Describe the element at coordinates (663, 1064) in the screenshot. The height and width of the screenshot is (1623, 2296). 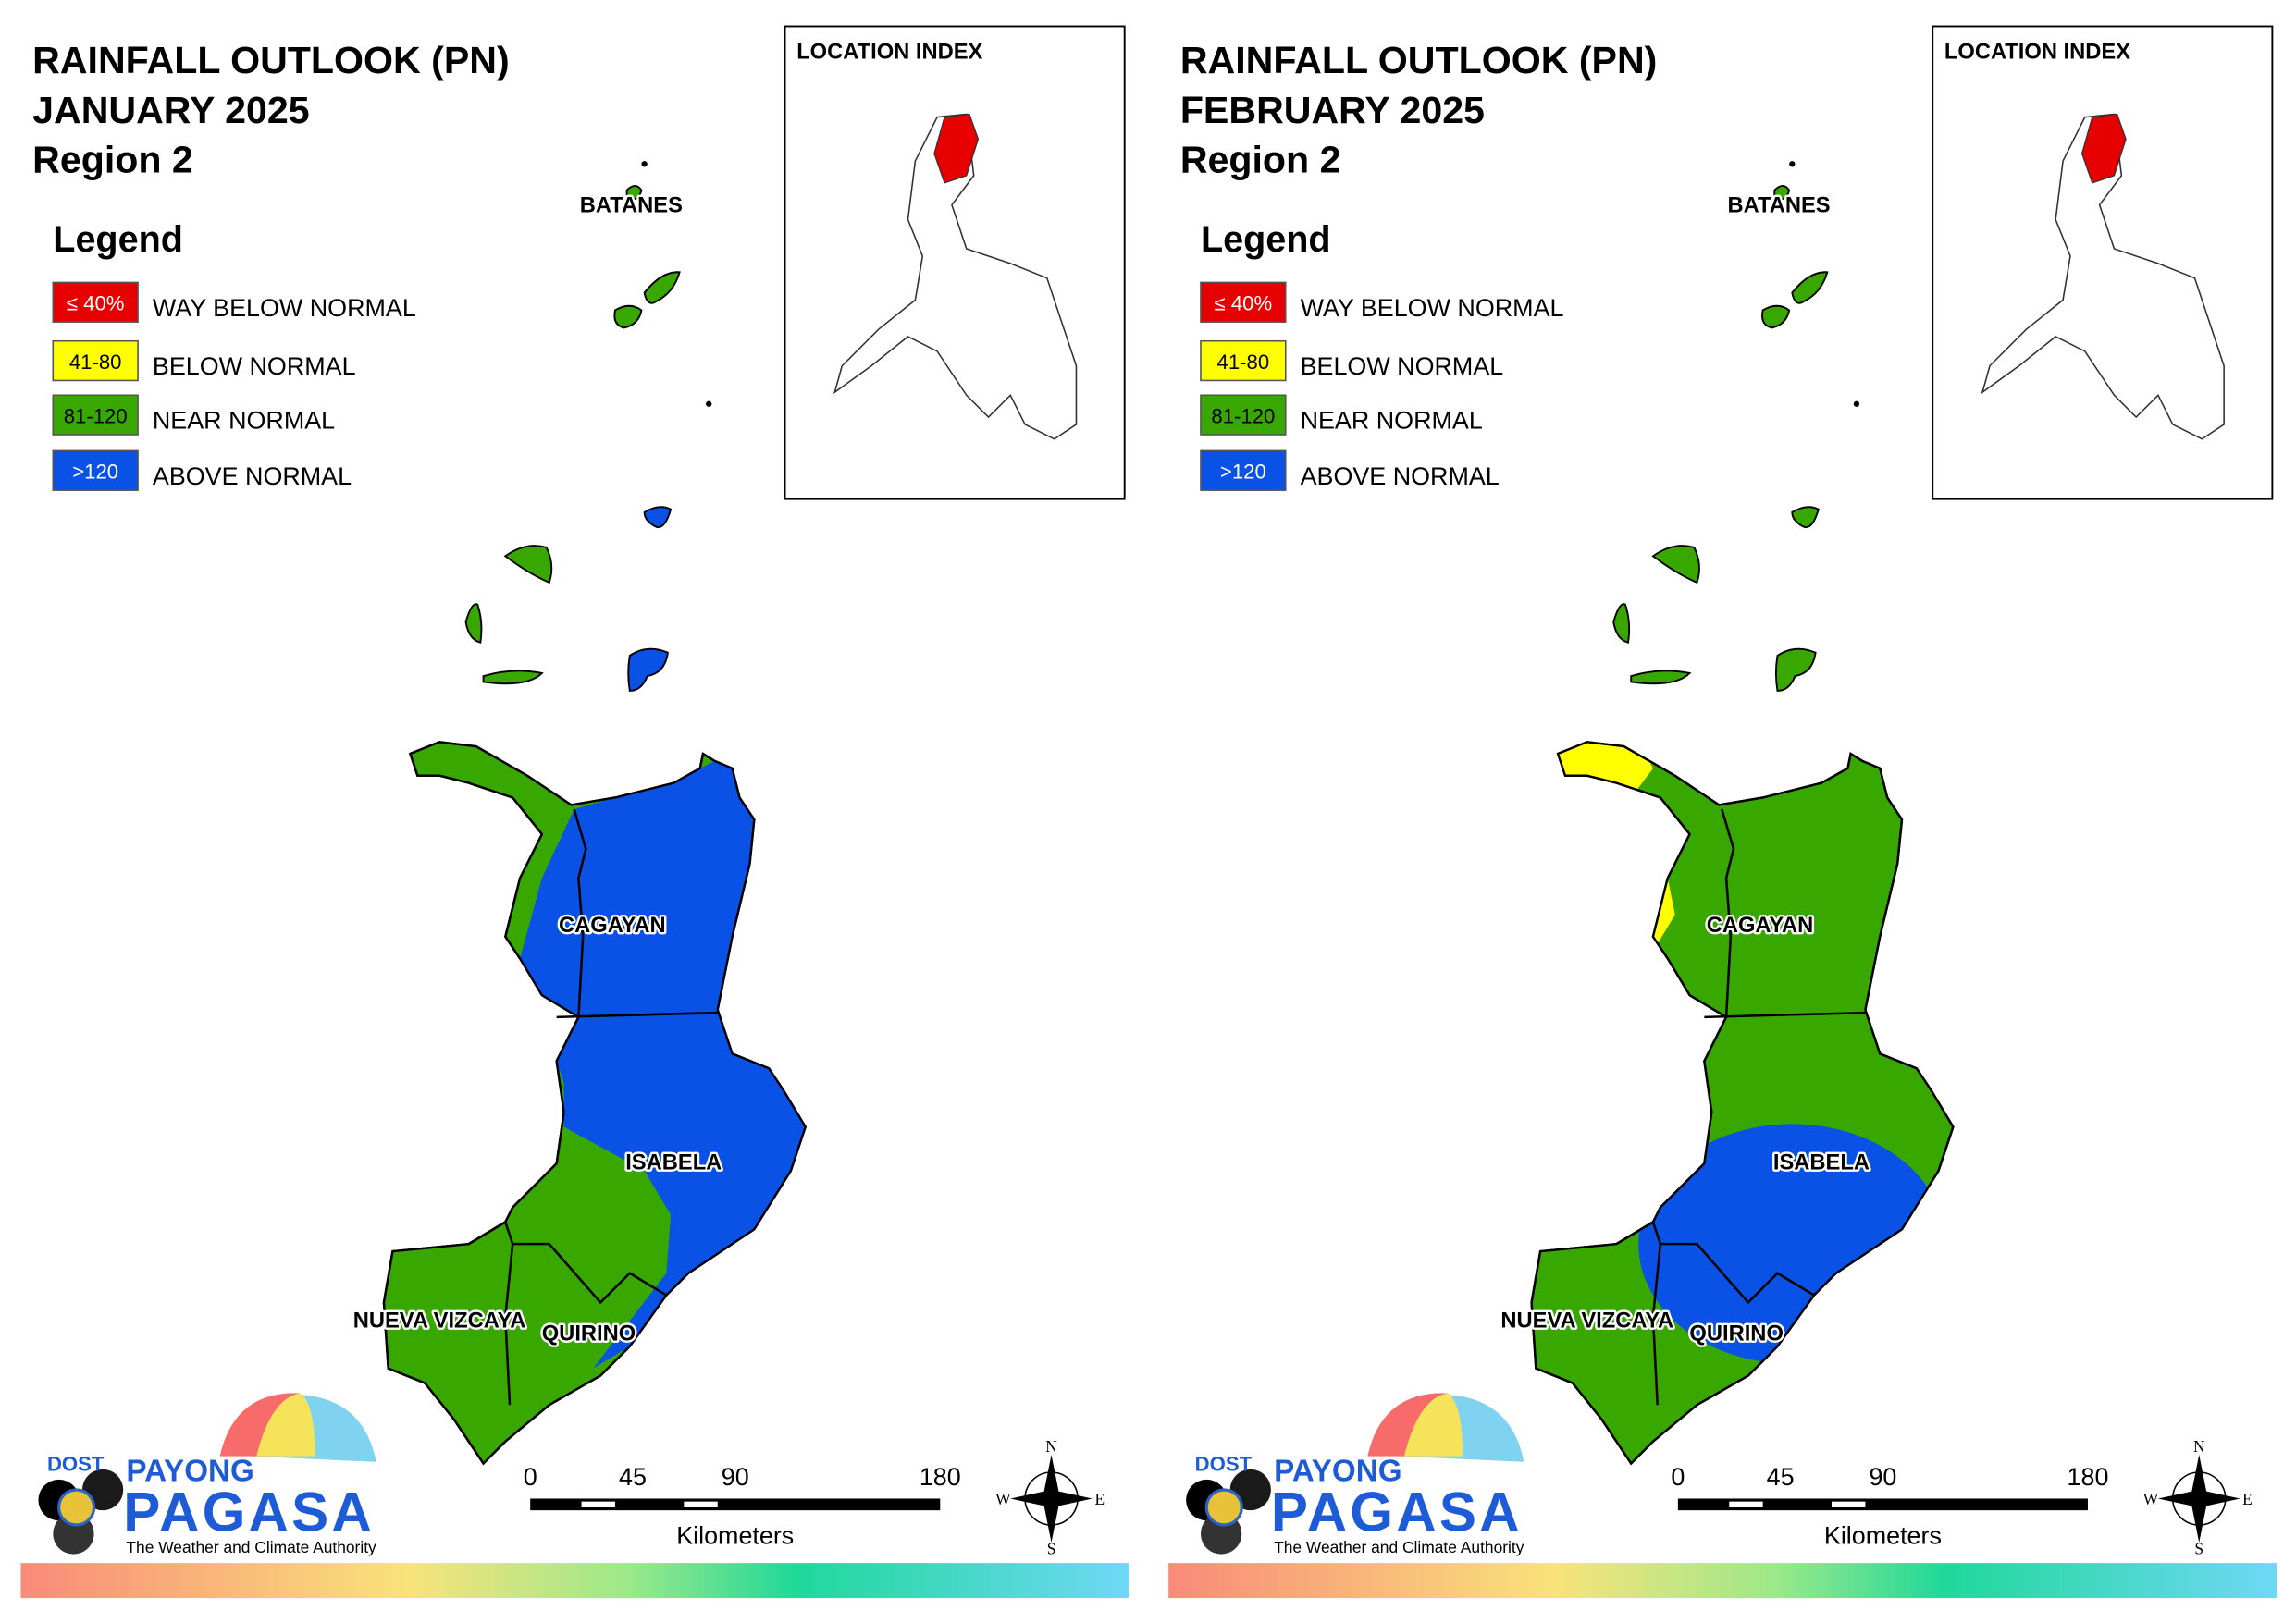
I see `above-normal-zone` at that location.